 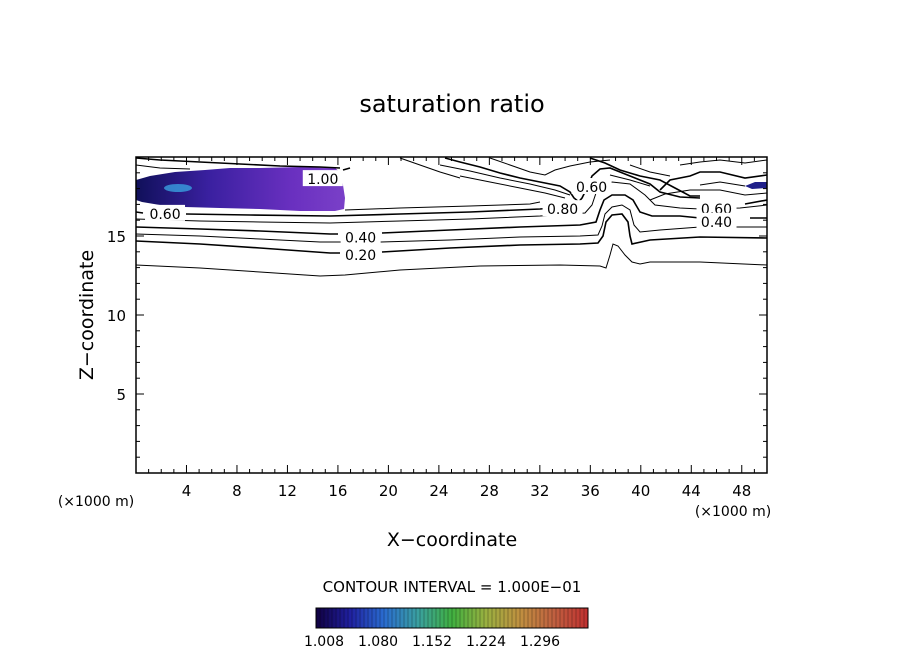 What do you see at coordinates (178, 188) in the screenshot?
I see `fill-highlight` at bounding box center [178, 188].